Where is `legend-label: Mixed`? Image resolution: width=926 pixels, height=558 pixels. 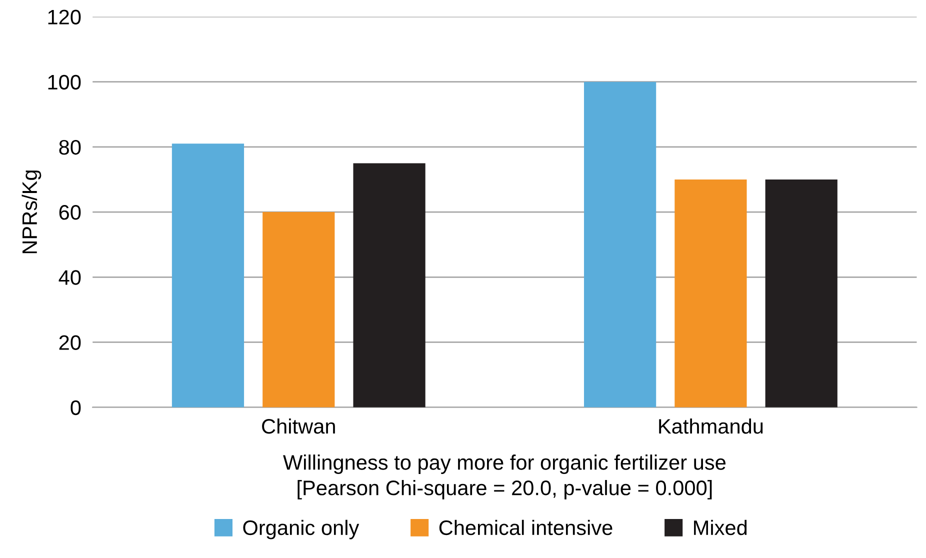
legend-label: Mixed is located at coordinates (720, 528).